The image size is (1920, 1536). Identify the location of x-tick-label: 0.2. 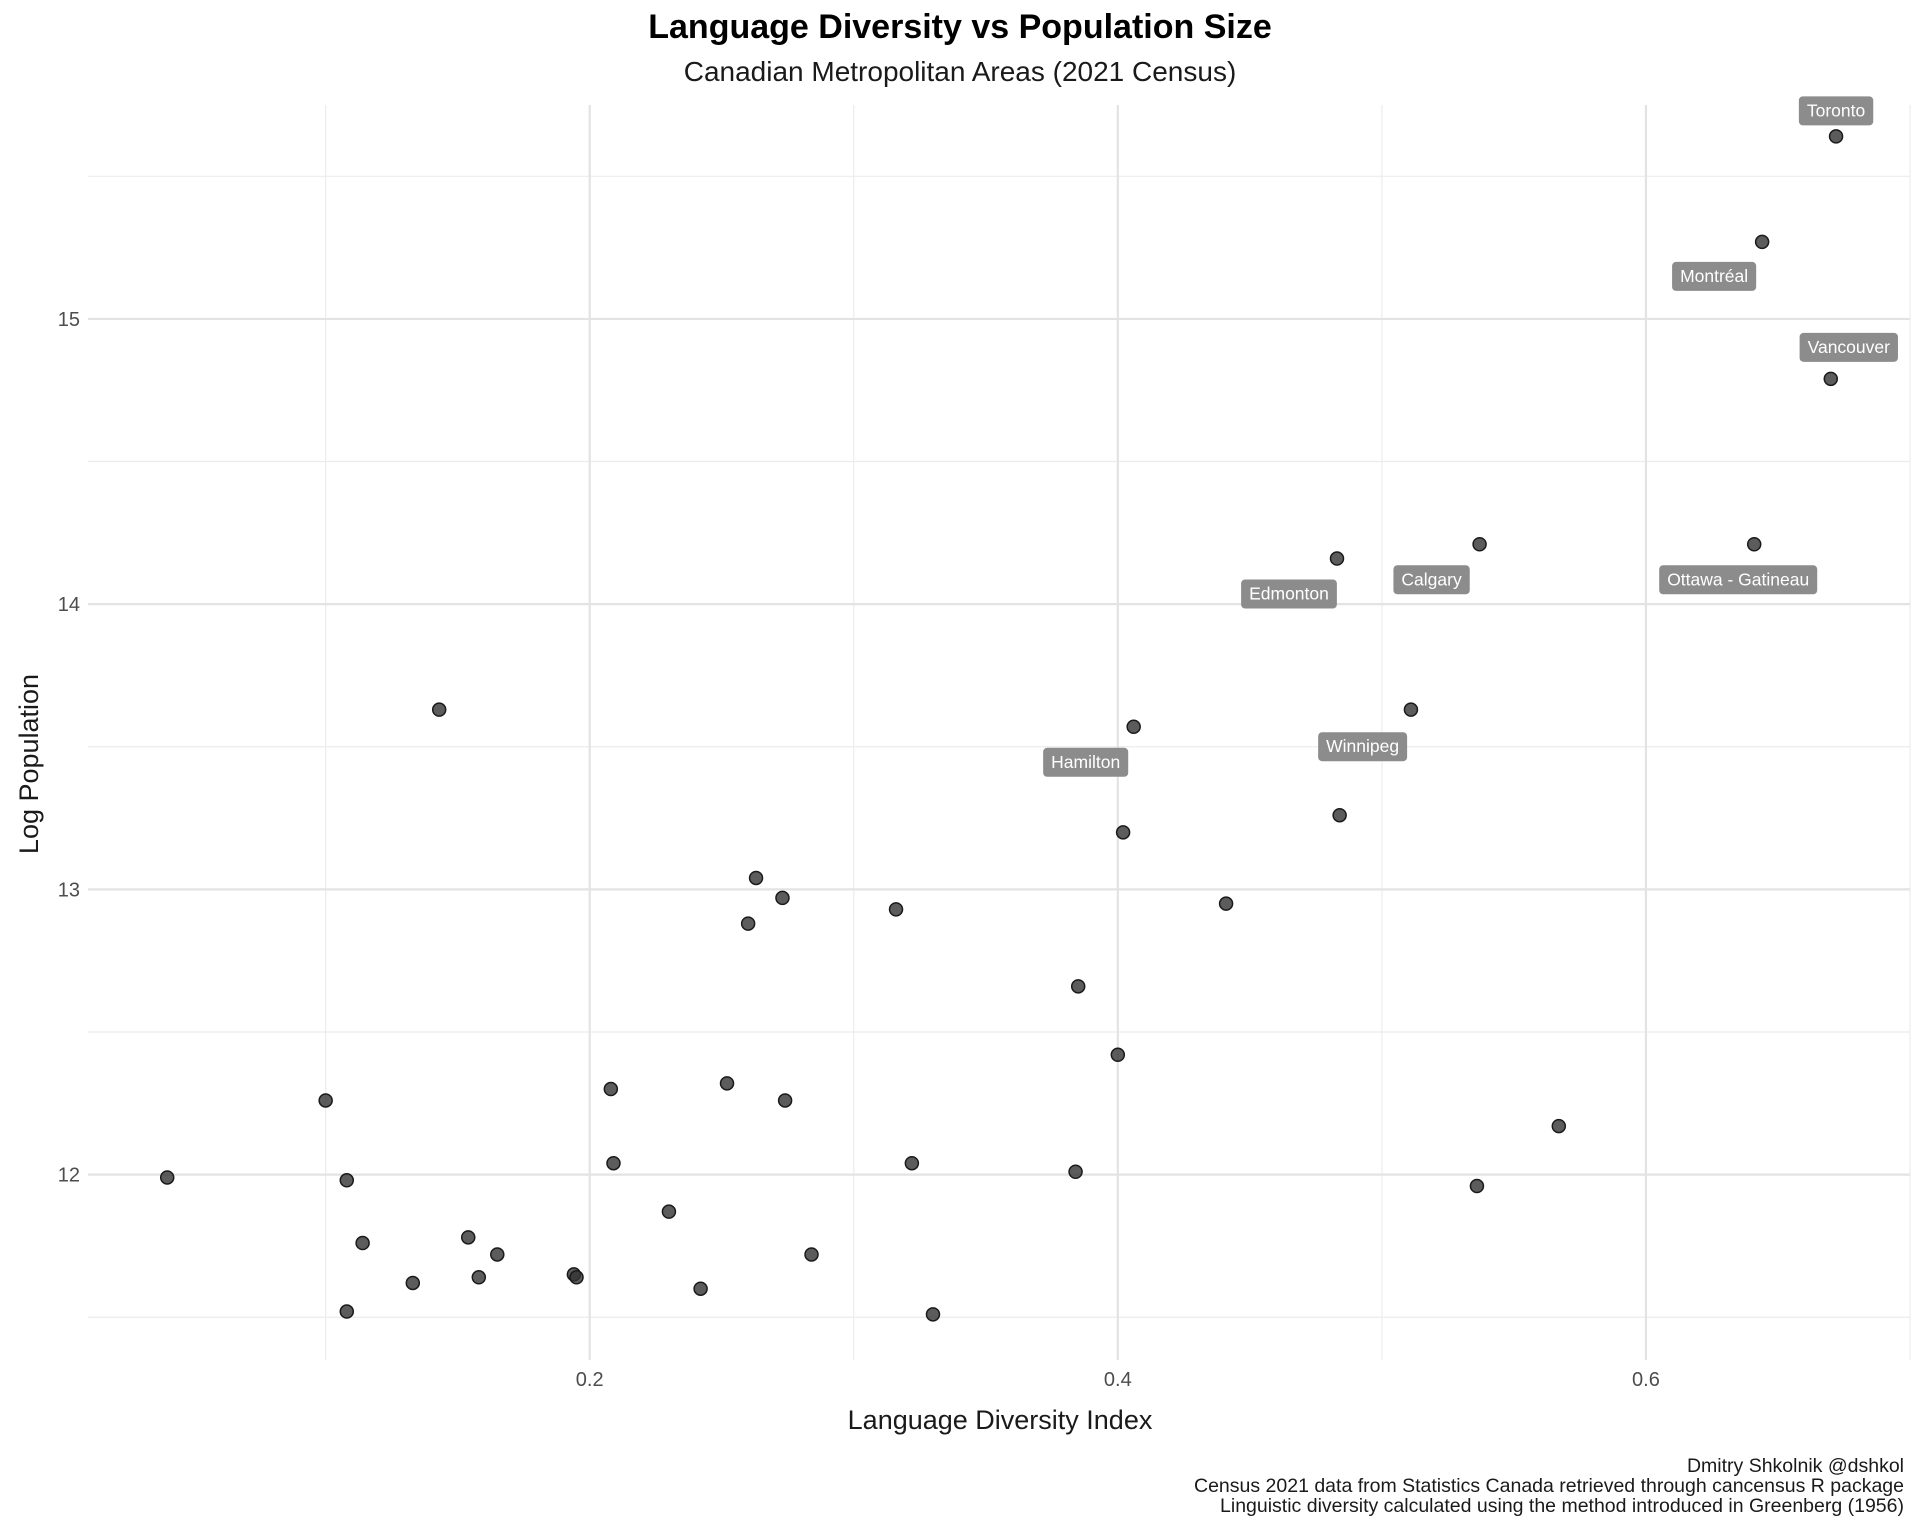
(590, 1380).